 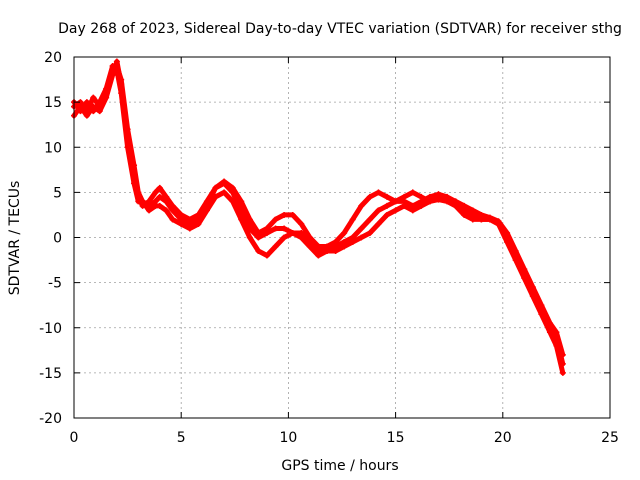 I want to click on x-tick-label: 10, so click(x=288, y=438).